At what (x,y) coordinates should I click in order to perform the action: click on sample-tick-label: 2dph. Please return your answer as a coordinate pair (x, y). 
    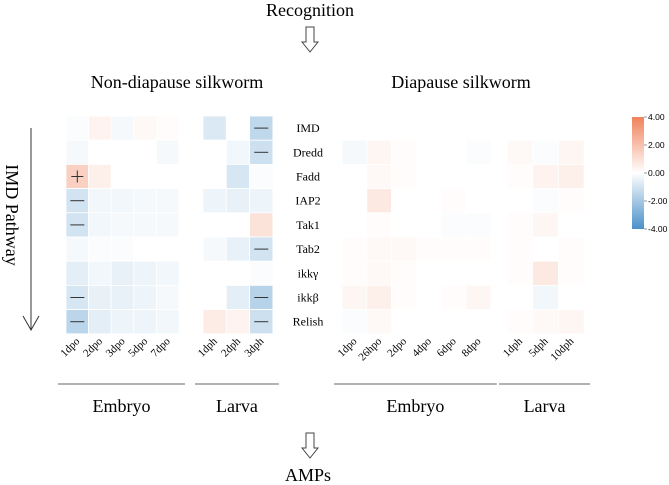
    Looking at the image, I should click on (231, 347).